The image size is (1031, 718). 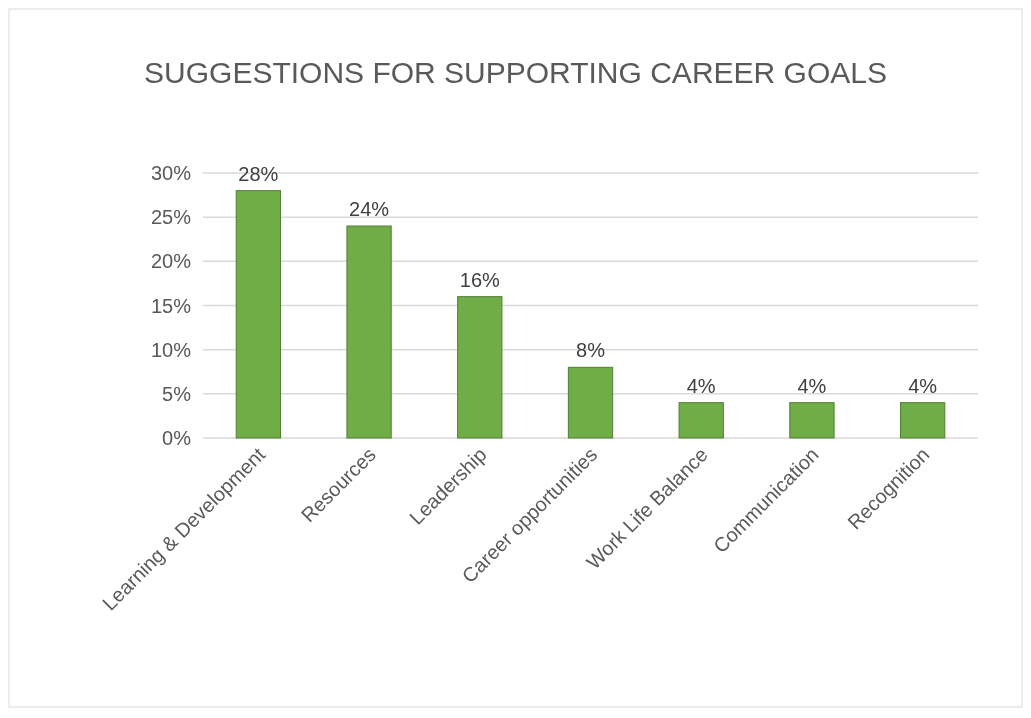 What do you see at coordinates (258, 173) in the screenshot?
I see `data-label: 28%` at bounding box center [258, 173].